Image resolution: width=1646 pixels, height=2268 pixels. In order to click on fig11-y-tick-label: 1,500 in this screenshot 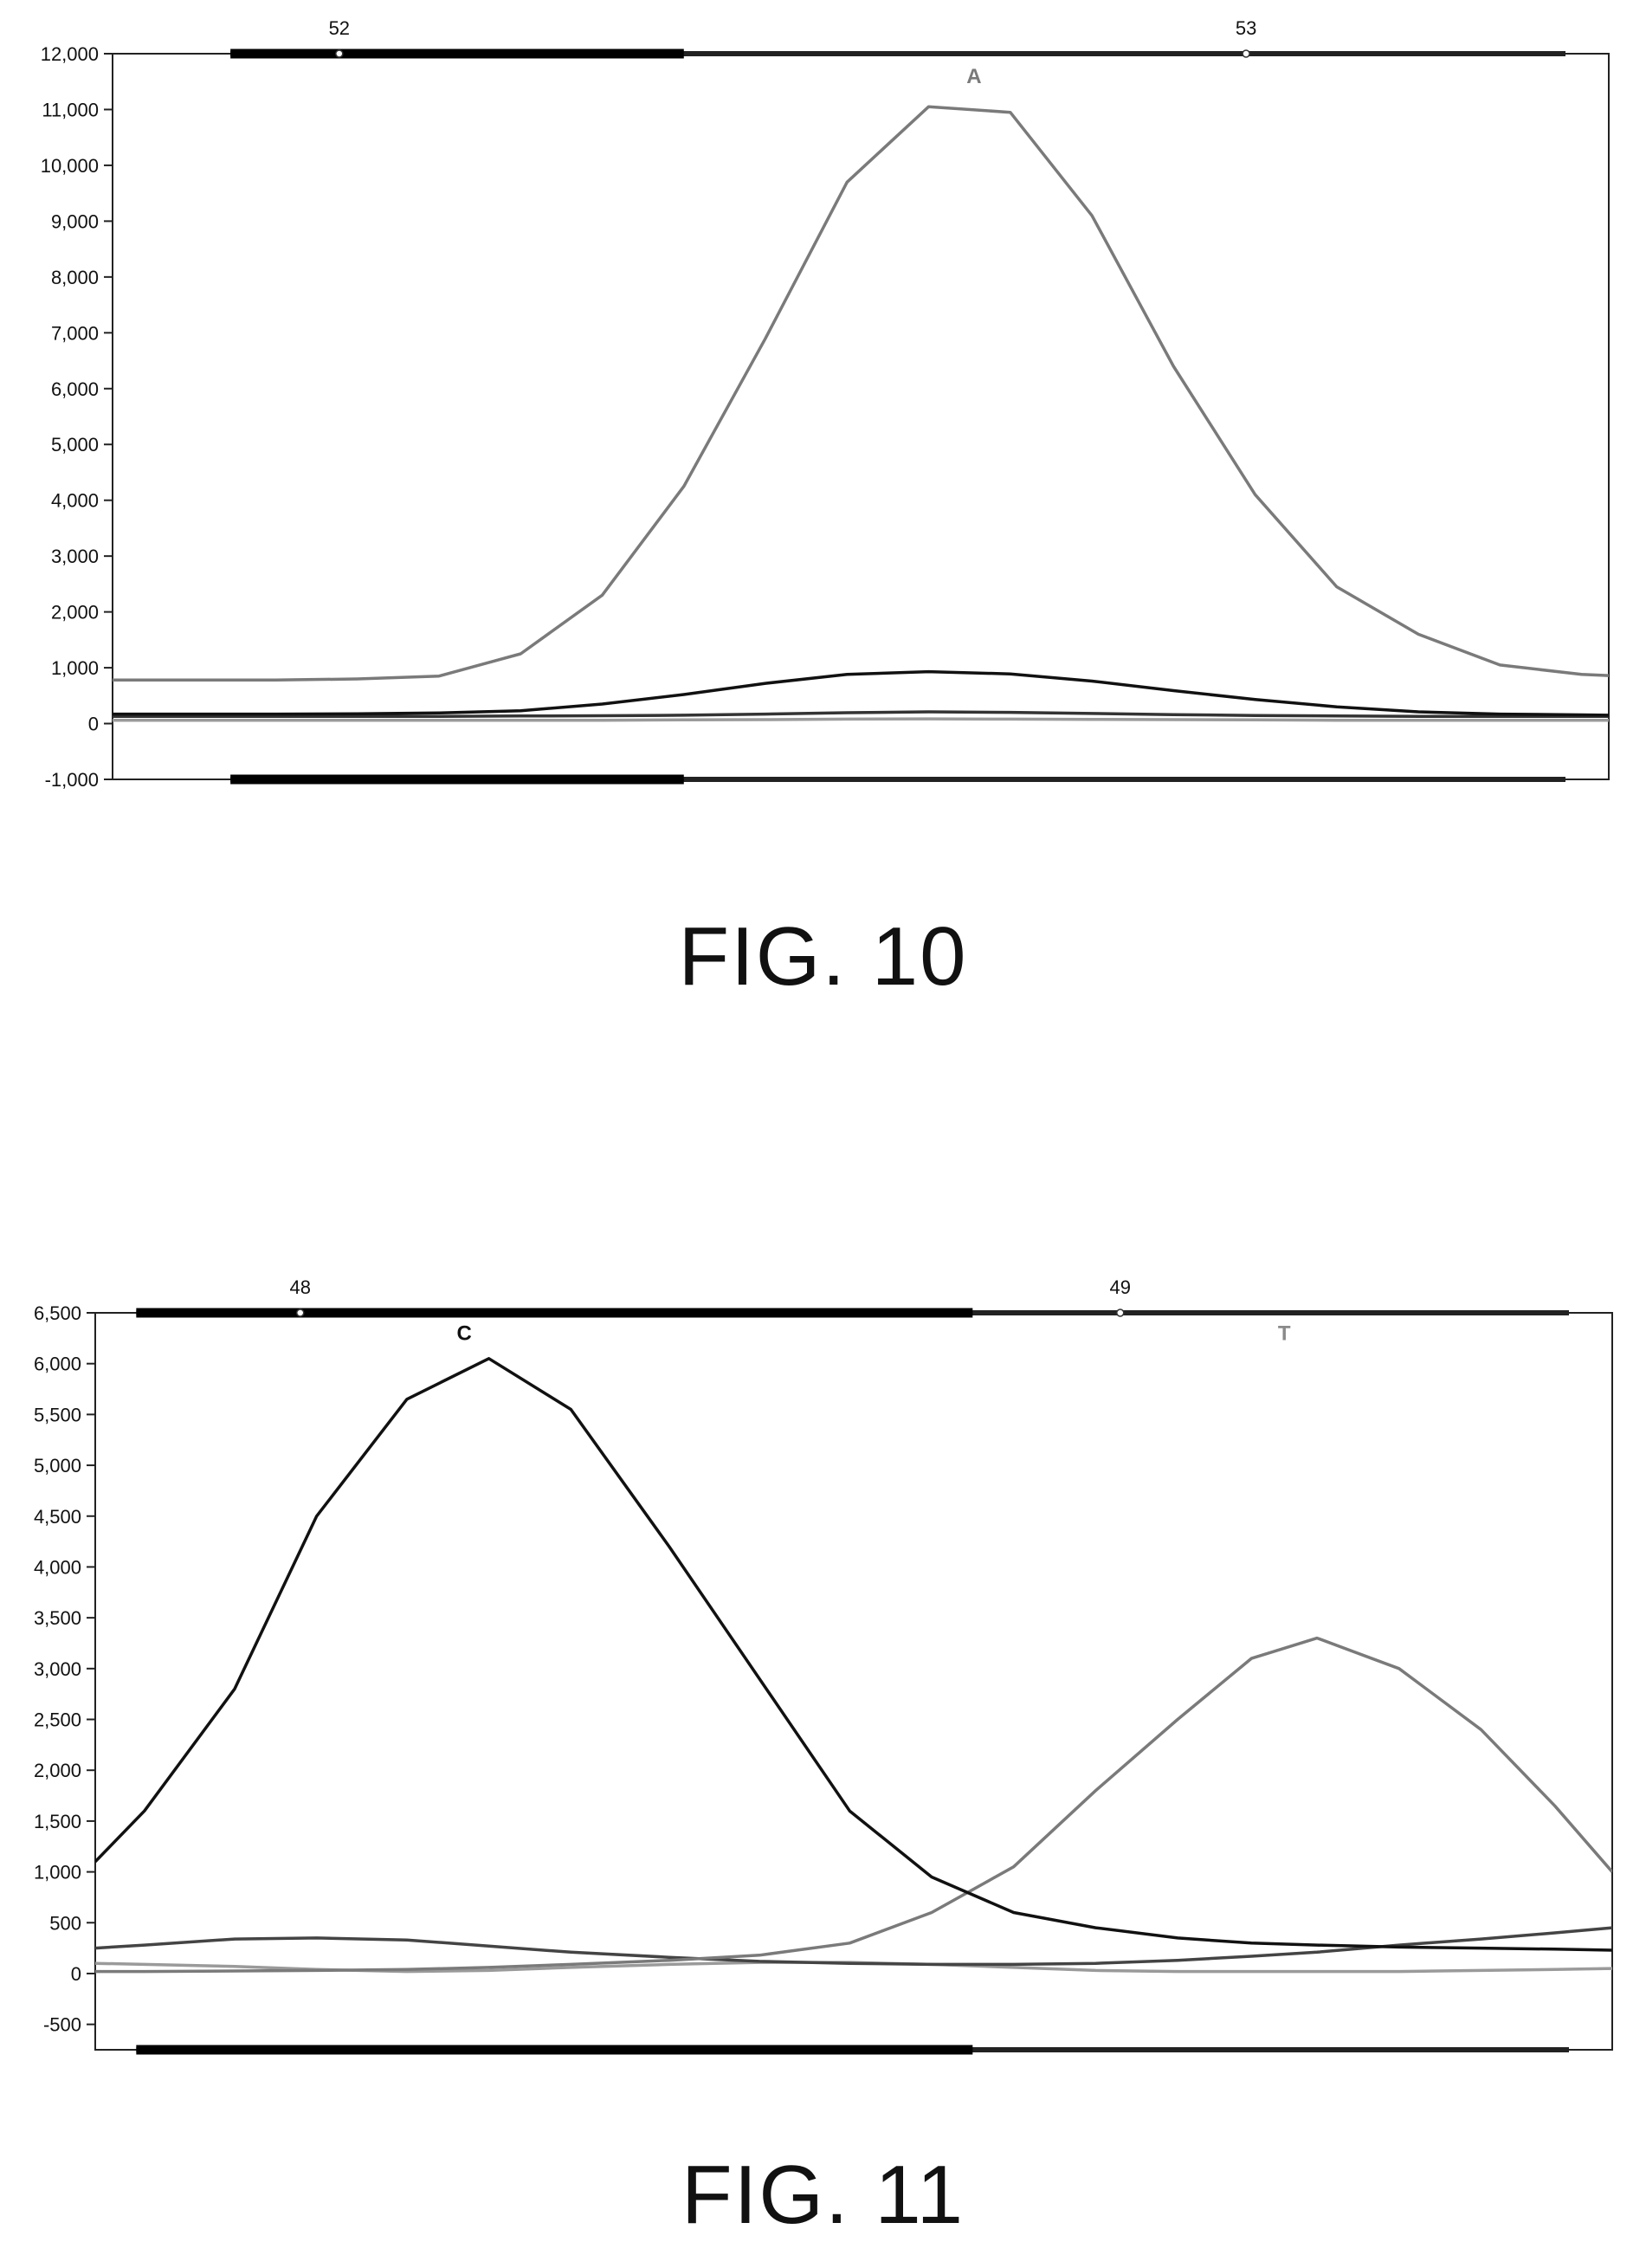, I will do `click(57, 1821)`.